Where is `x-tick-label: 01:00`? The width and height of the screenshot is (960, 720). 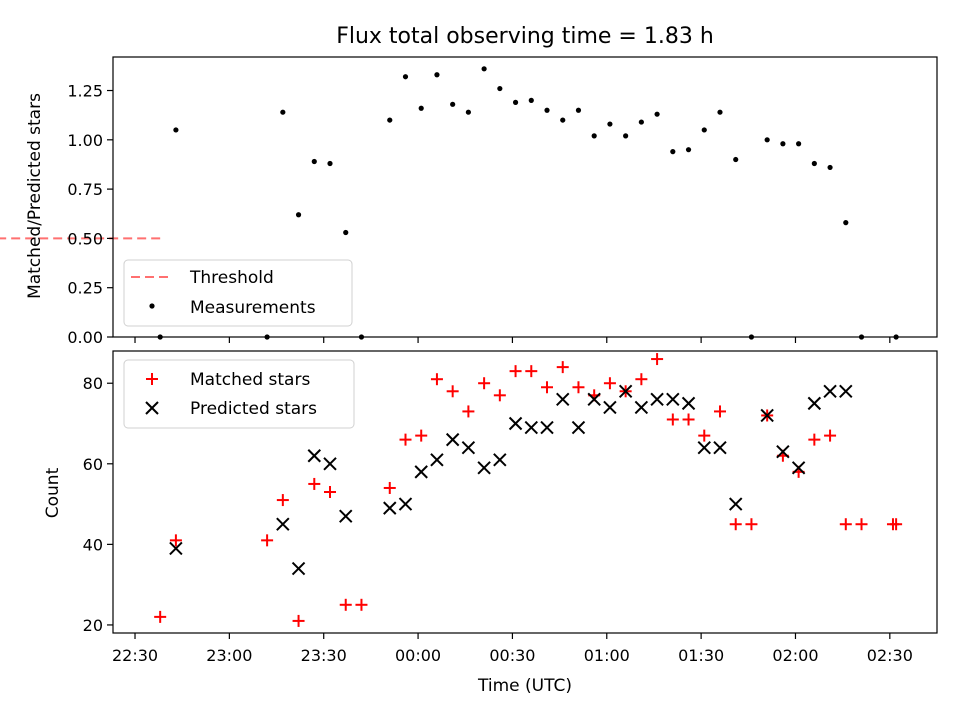
x-tick-label: 01:00 is located at coordinates (607, 655).